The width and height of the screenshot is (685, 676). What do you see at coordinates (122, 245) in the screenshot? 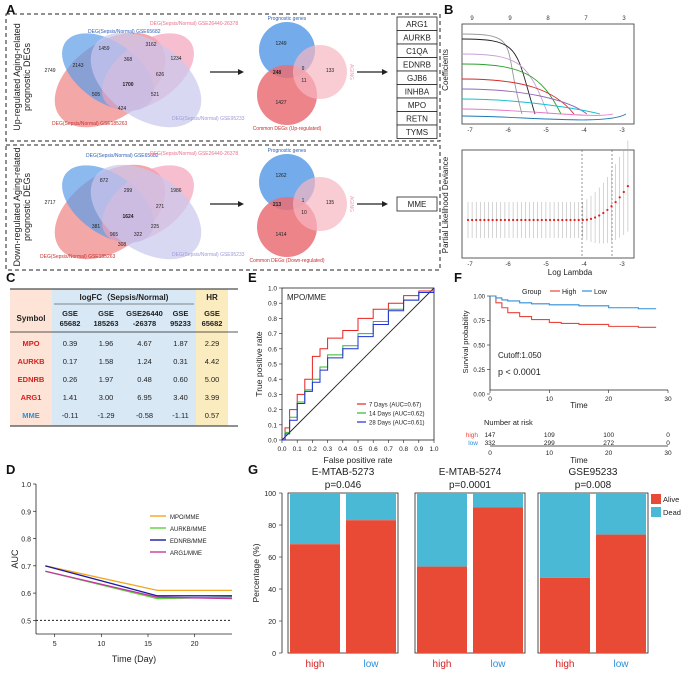
I see `down-n10: 308` at bounding box center [122, 245].